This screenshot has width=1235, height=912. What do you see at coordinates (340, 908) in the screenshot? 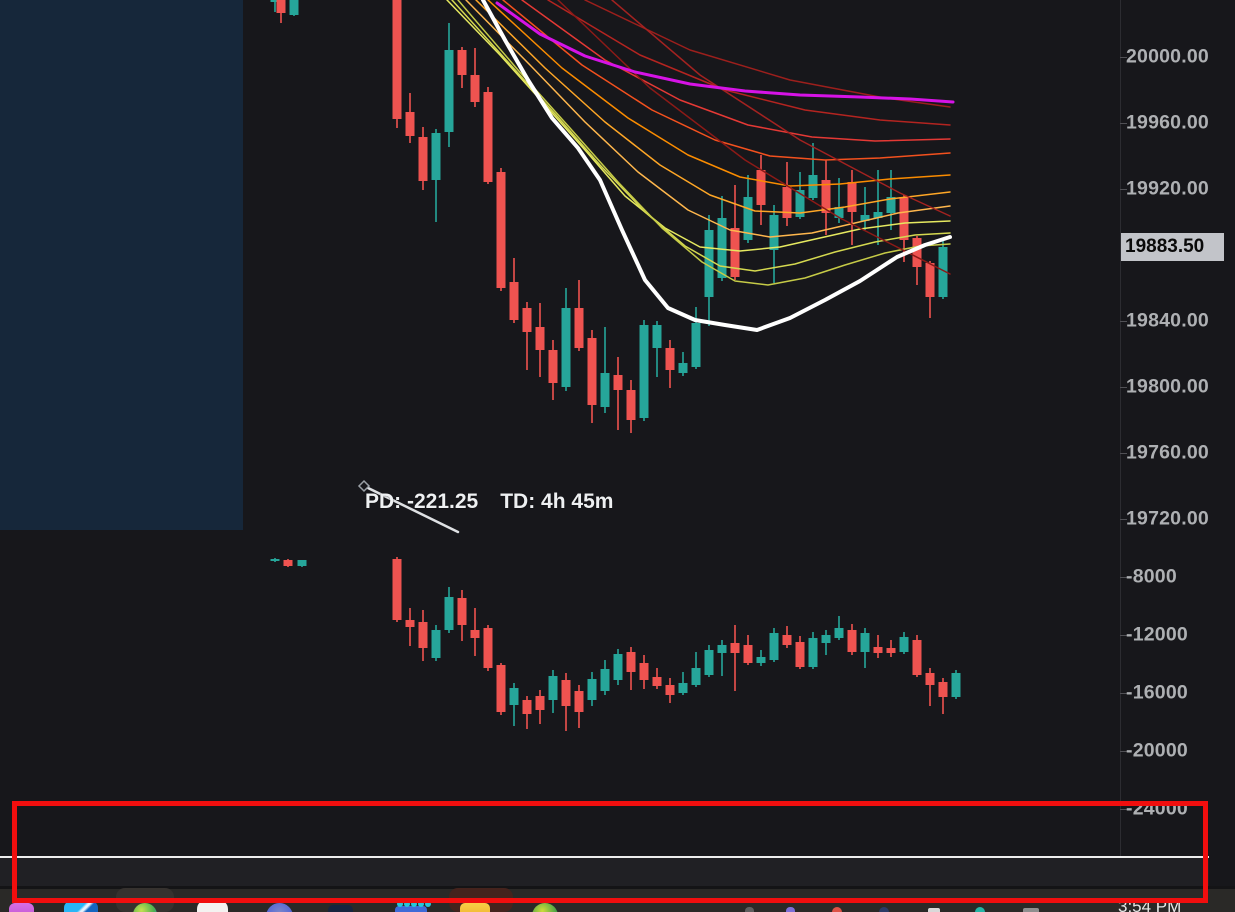
I see `dock-icon-dark-navy-app` at bounding box center [340, 908].